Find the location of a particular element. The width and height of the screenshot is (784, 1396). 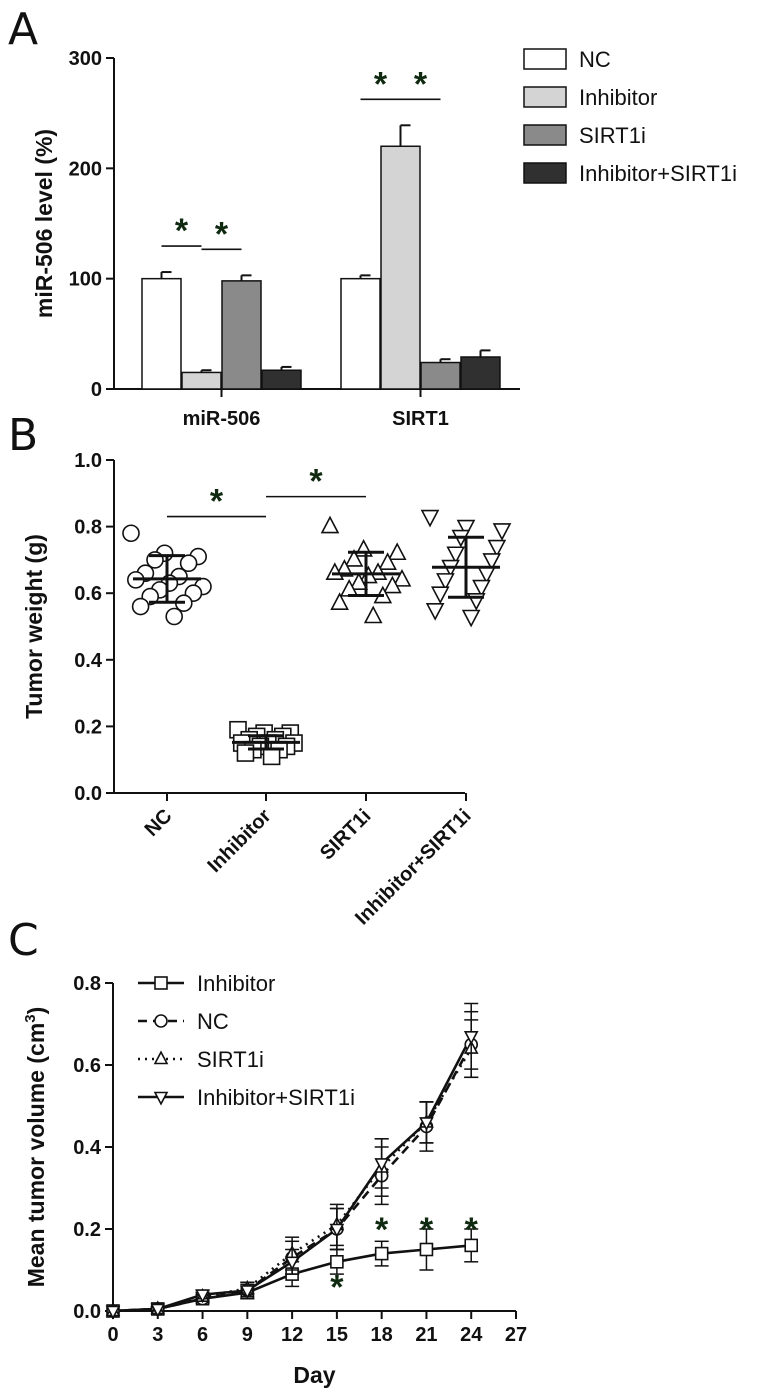

x-tick-label: SIRT1 is located at coordinates (420, 419).